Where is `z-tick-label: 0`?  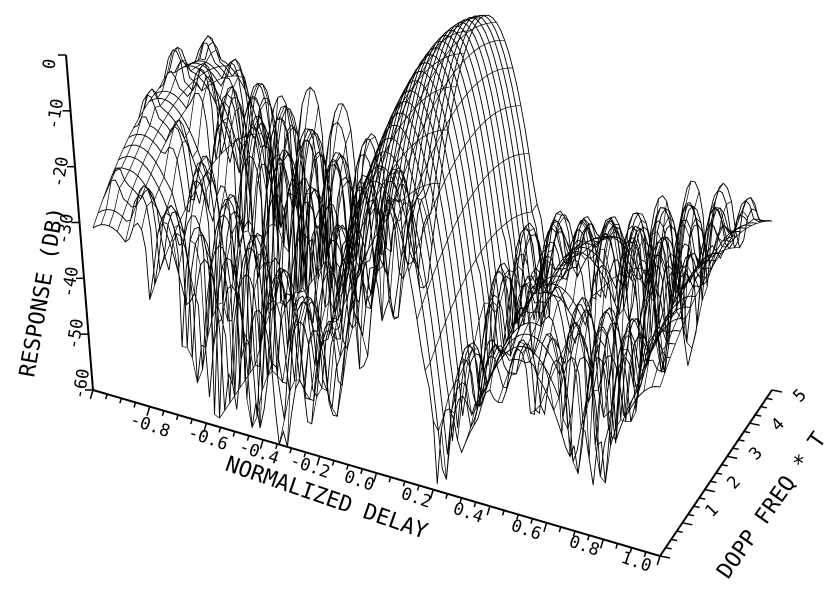
z-tick-label: 0 is located at coordinates (49, 64).